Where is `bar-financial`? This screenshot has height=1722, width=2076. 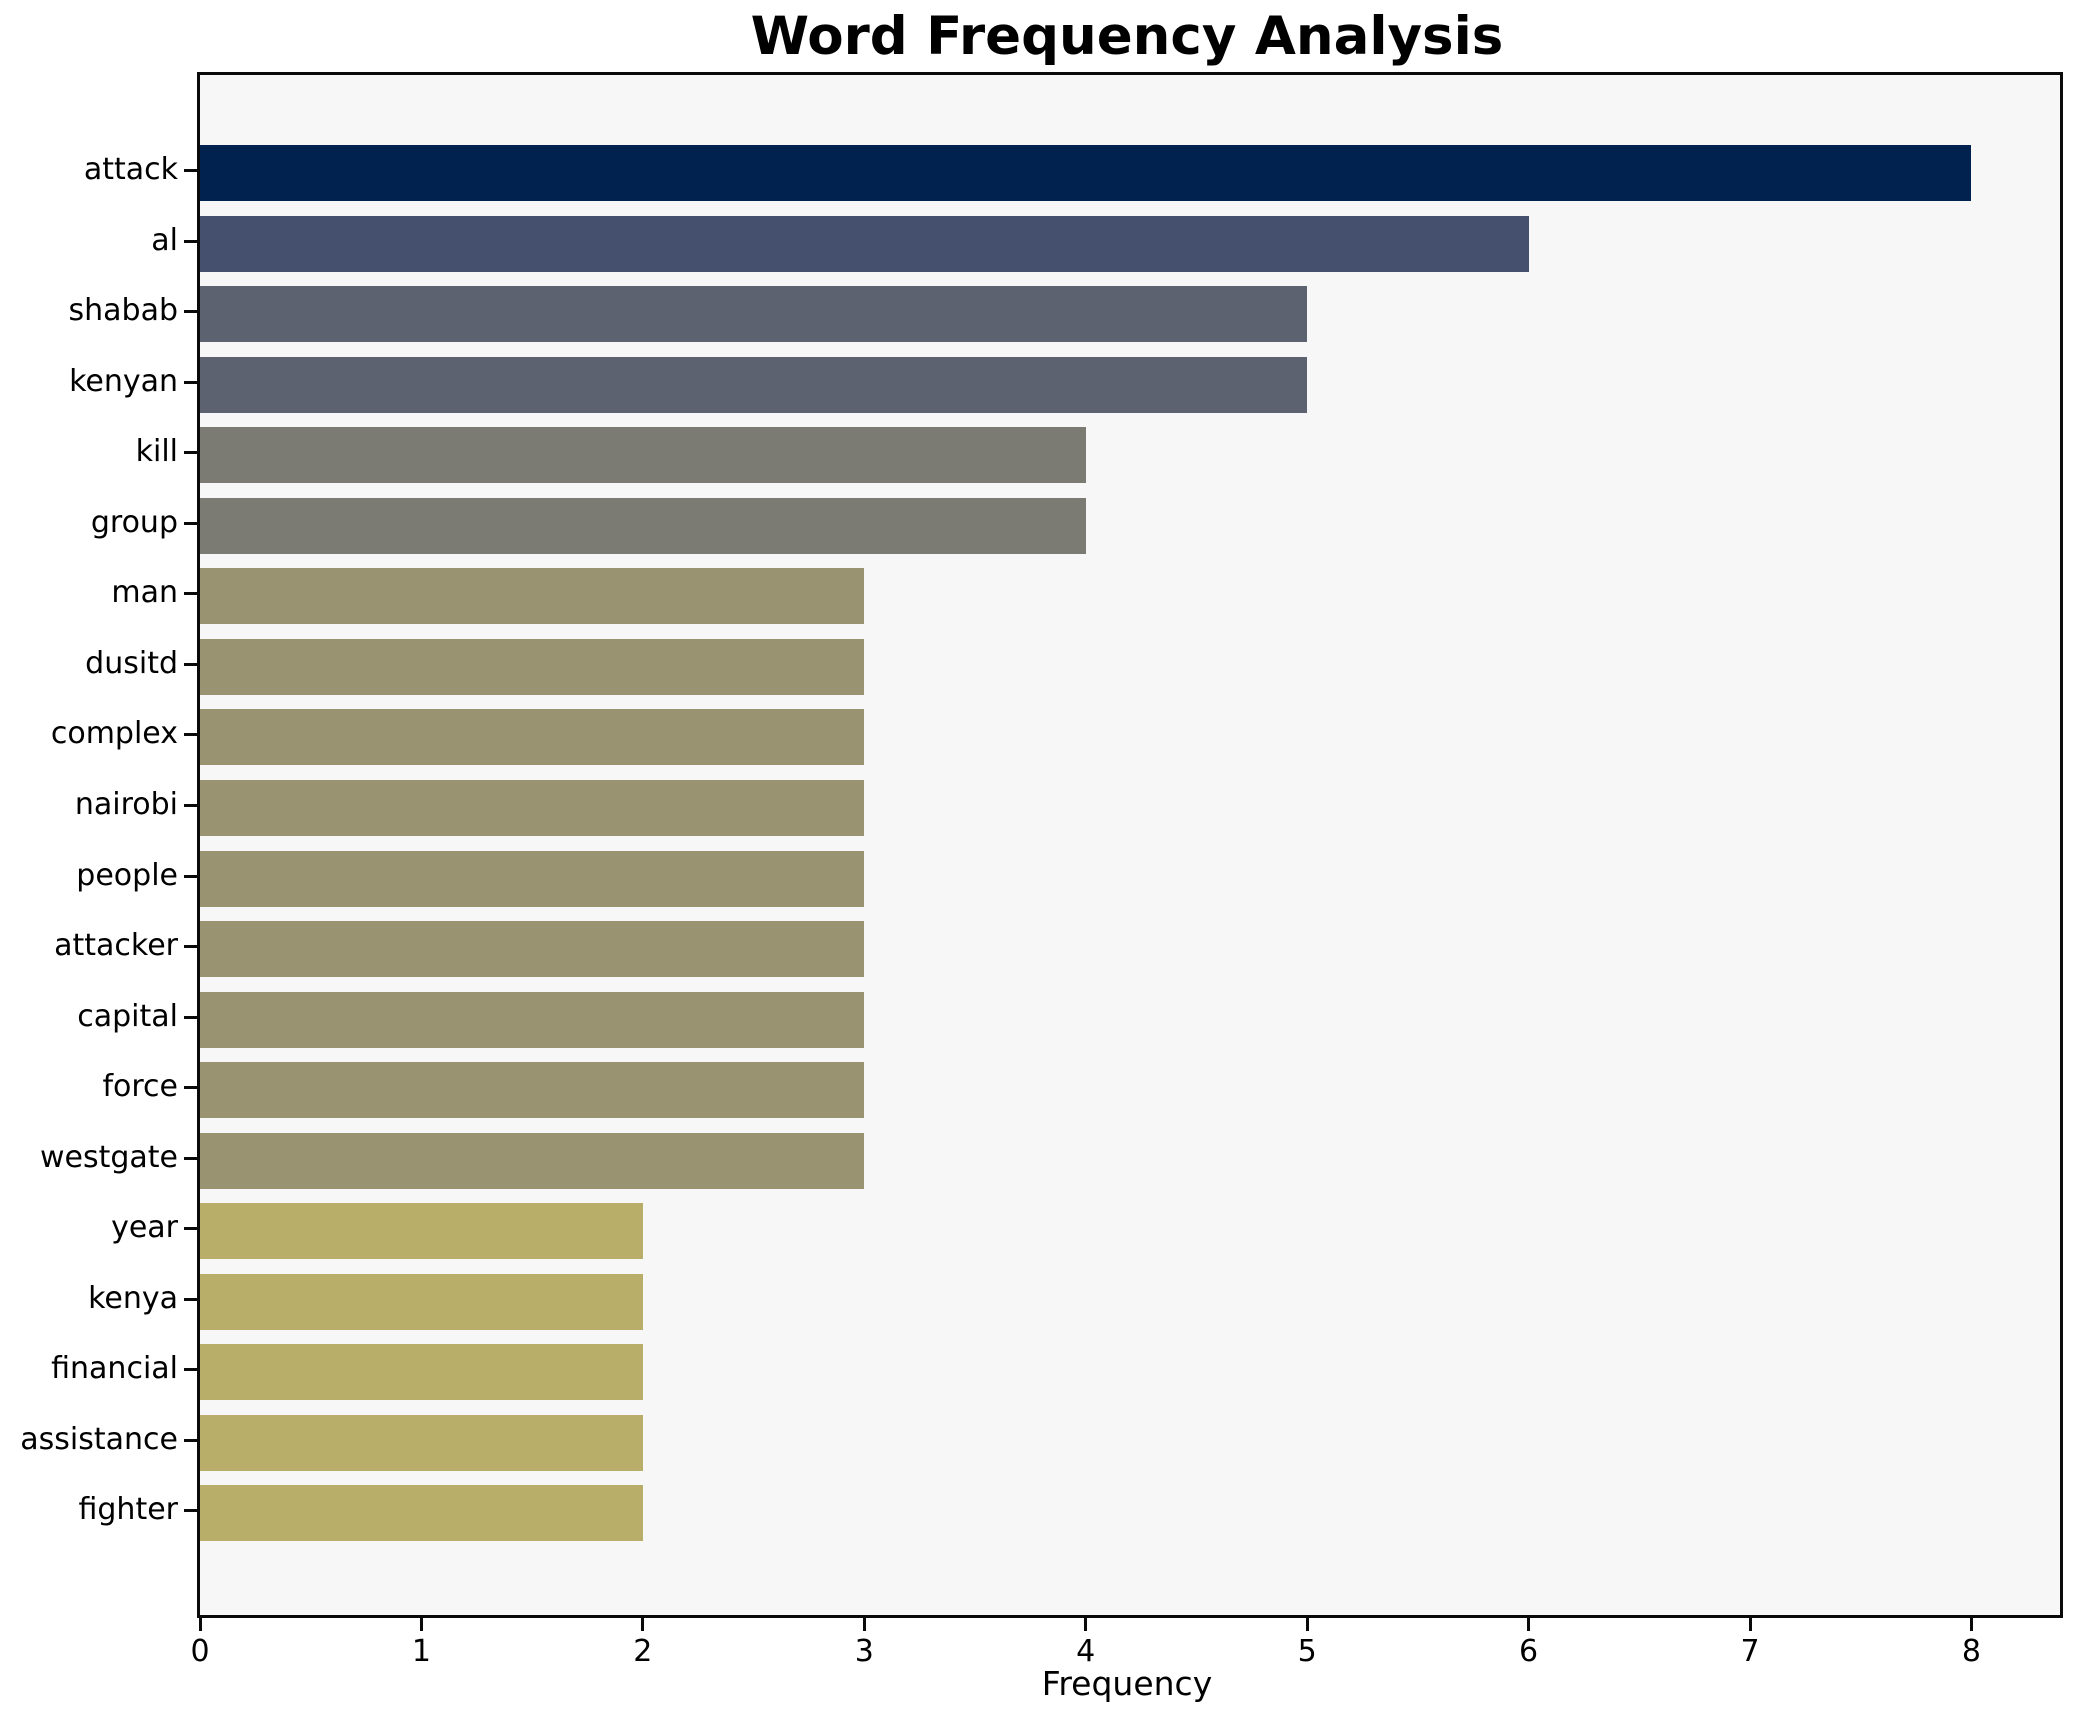
bar-financial is located at coordinates (421, 1372).